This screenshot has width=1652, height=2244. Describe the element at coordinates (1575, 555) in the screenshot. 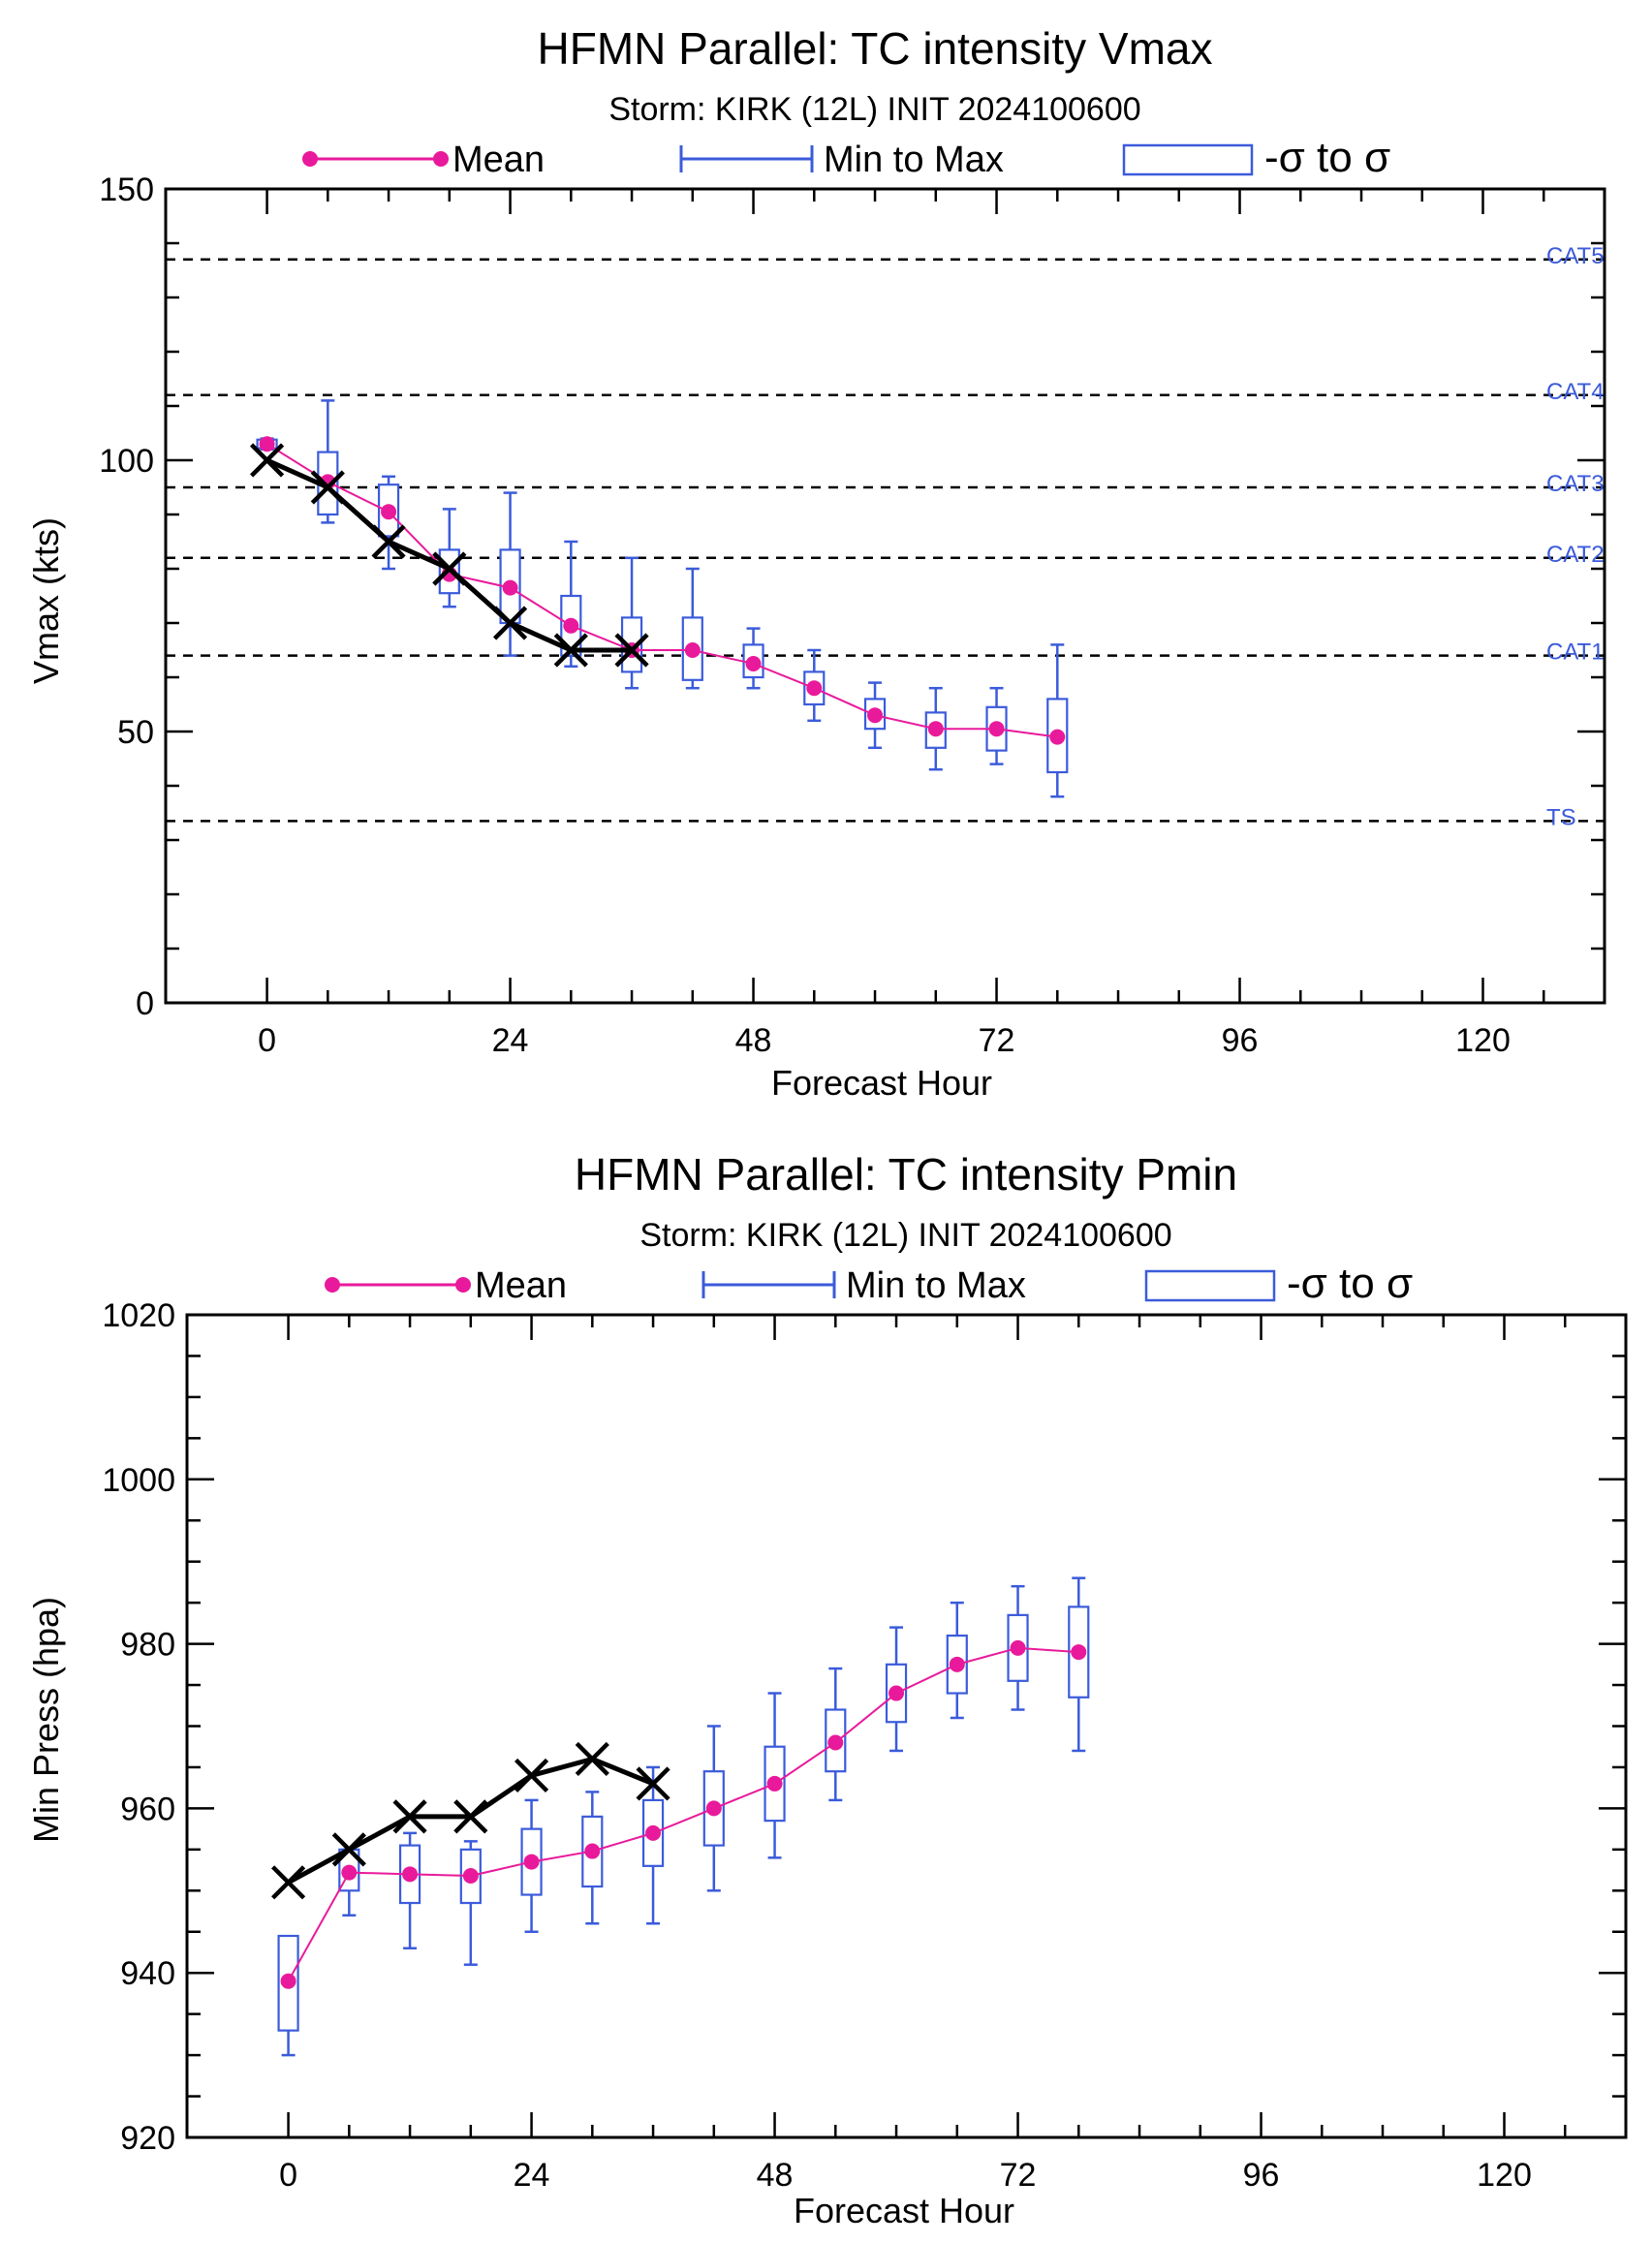

I see `vmax-ref-label: CAT2` at that location.